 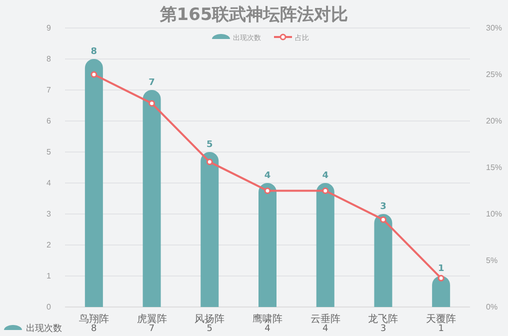 What do you see at coordinates (492, 261) in the screenshot?
I see `y2-tick-label: 5%` at bounding box center [492, 261].